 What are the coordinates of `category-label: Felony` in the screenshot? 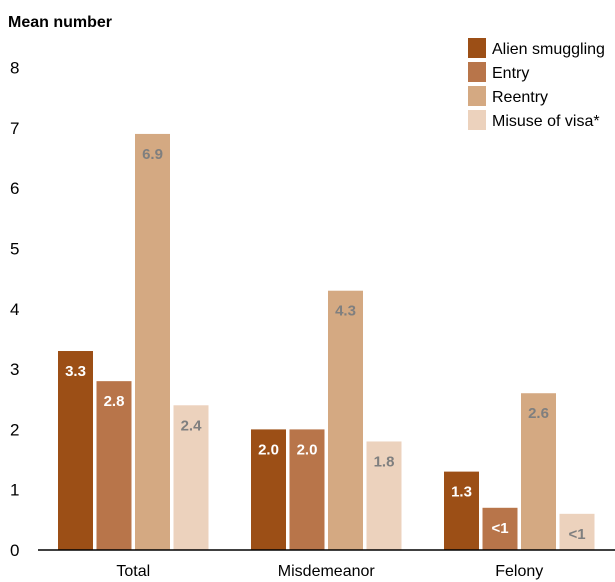 It's located at (519, 571).